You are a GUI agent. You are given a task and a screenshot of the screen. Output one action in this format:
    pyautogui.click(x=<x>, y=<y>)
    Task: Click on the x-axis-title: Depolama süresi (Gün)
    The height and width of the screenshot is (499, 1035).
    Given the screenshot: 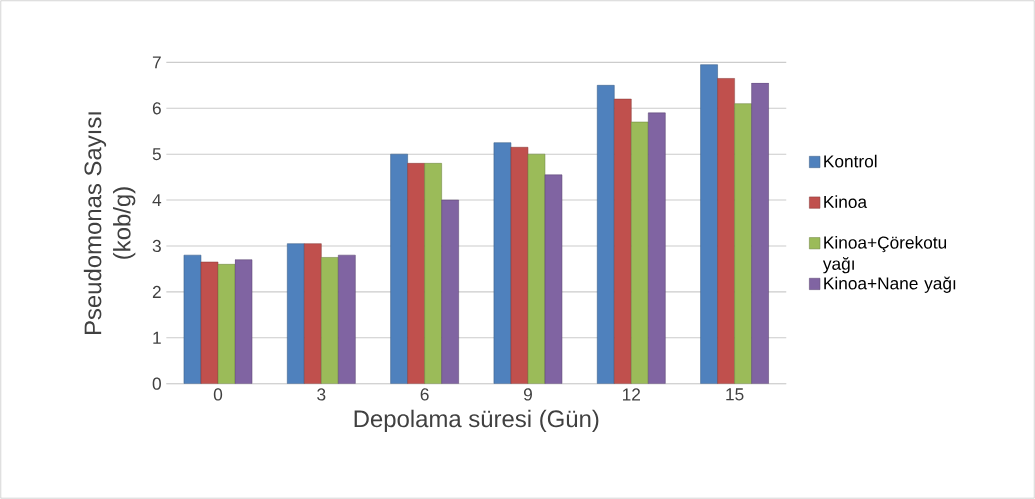 What is the action you would take?
    pyautogui.click(x=476, y=421)
    